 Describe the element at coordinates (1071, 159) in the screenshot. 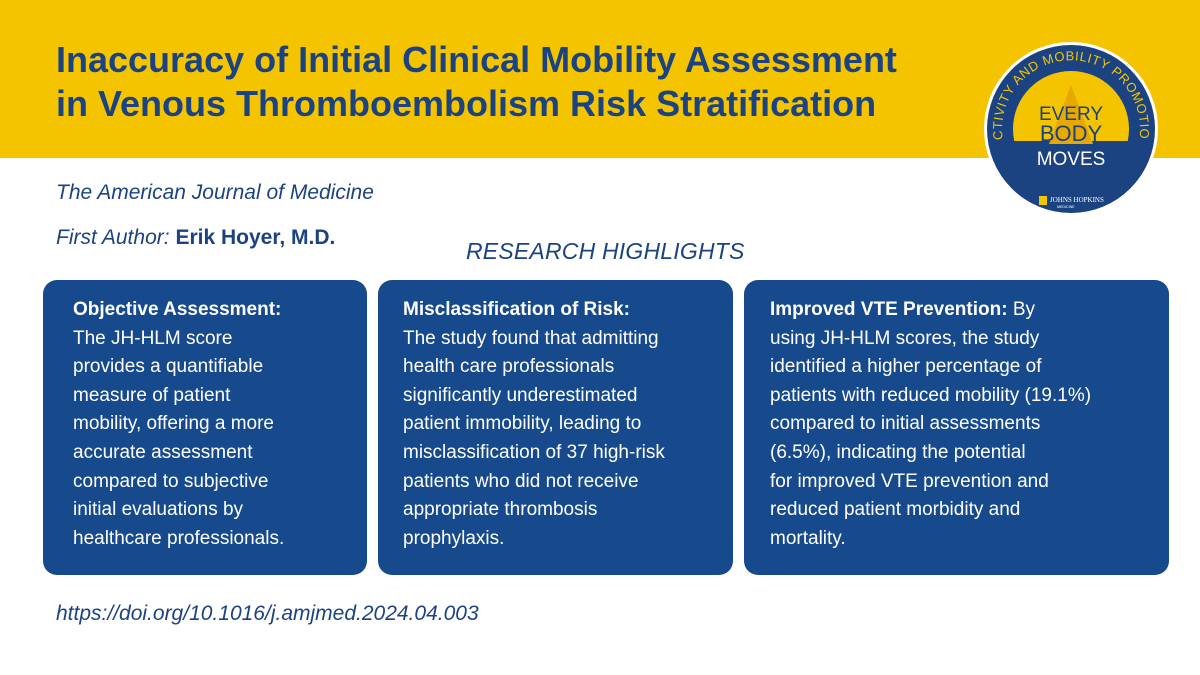

I see `logo-word-moves: MOVES` at that location.